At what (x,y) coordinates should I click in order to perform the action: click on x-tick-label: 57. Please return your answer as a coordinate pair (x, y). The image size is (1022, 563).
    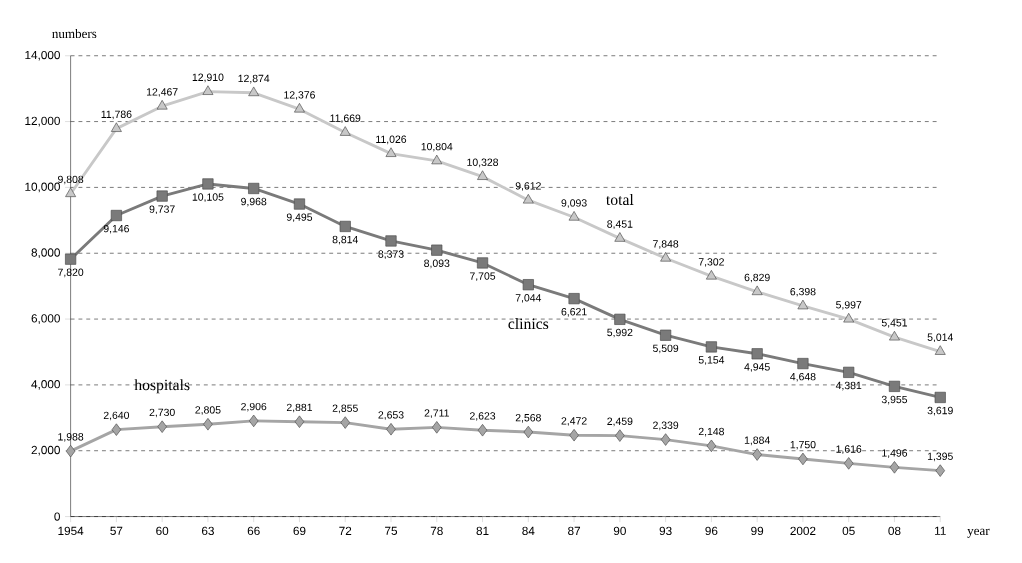
    Looking at the image, I should click on (116, 530).